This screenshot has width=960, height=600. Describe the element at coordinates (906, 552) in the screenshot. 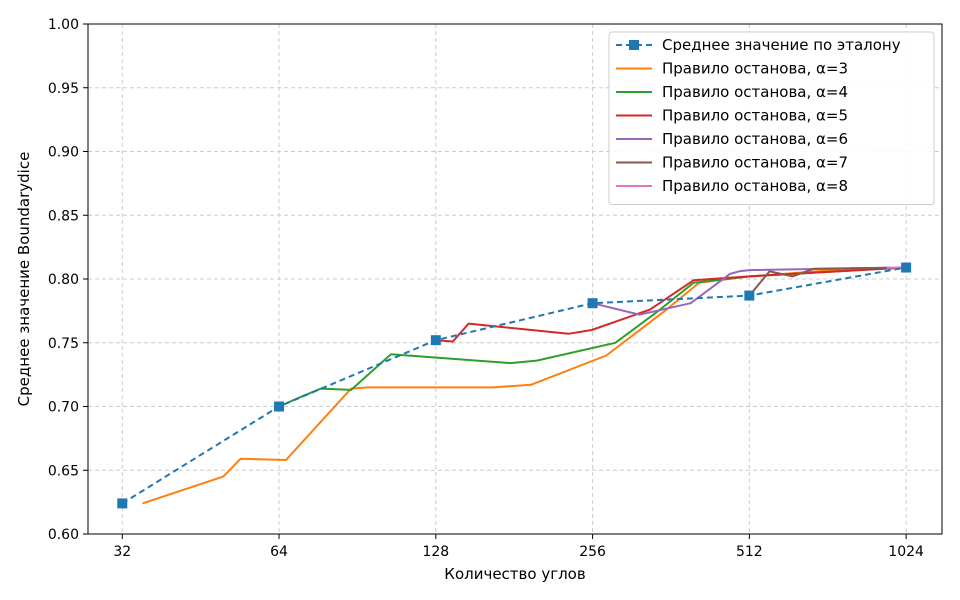

I see `x-tick-label: 1024` at that location.